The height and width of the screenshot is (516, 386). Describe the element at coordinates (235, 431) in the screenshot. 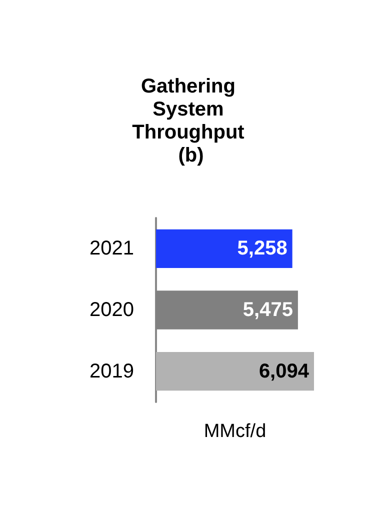

I see `x-axis-title: MMcf/d` at that location.